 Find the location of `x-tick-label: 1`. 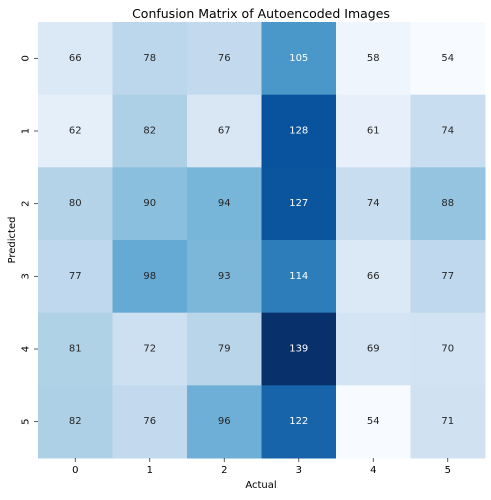

x-tick-label: 1 is located at coordinates (150, 470).